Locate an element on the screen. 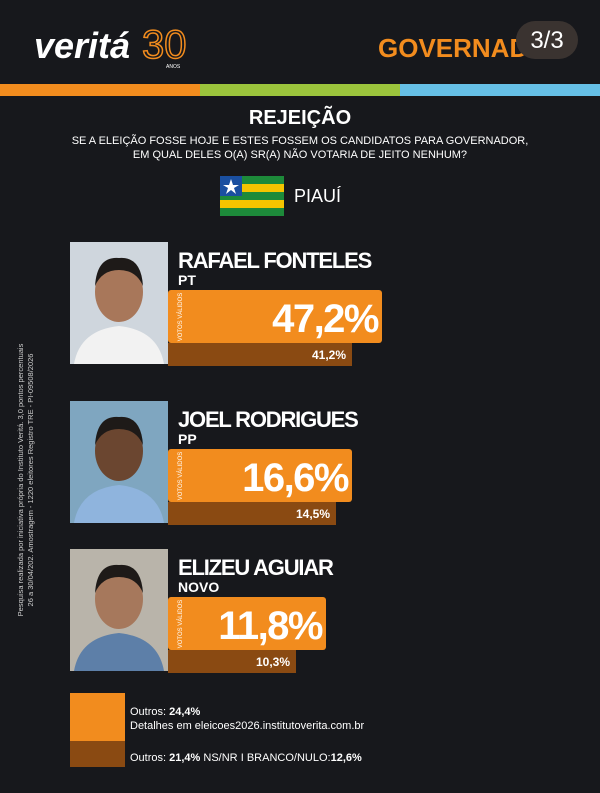 The height and width of the screenshot is (793, 600). others-valid: Outros: 24,4% is located at coordinates (165, 712).